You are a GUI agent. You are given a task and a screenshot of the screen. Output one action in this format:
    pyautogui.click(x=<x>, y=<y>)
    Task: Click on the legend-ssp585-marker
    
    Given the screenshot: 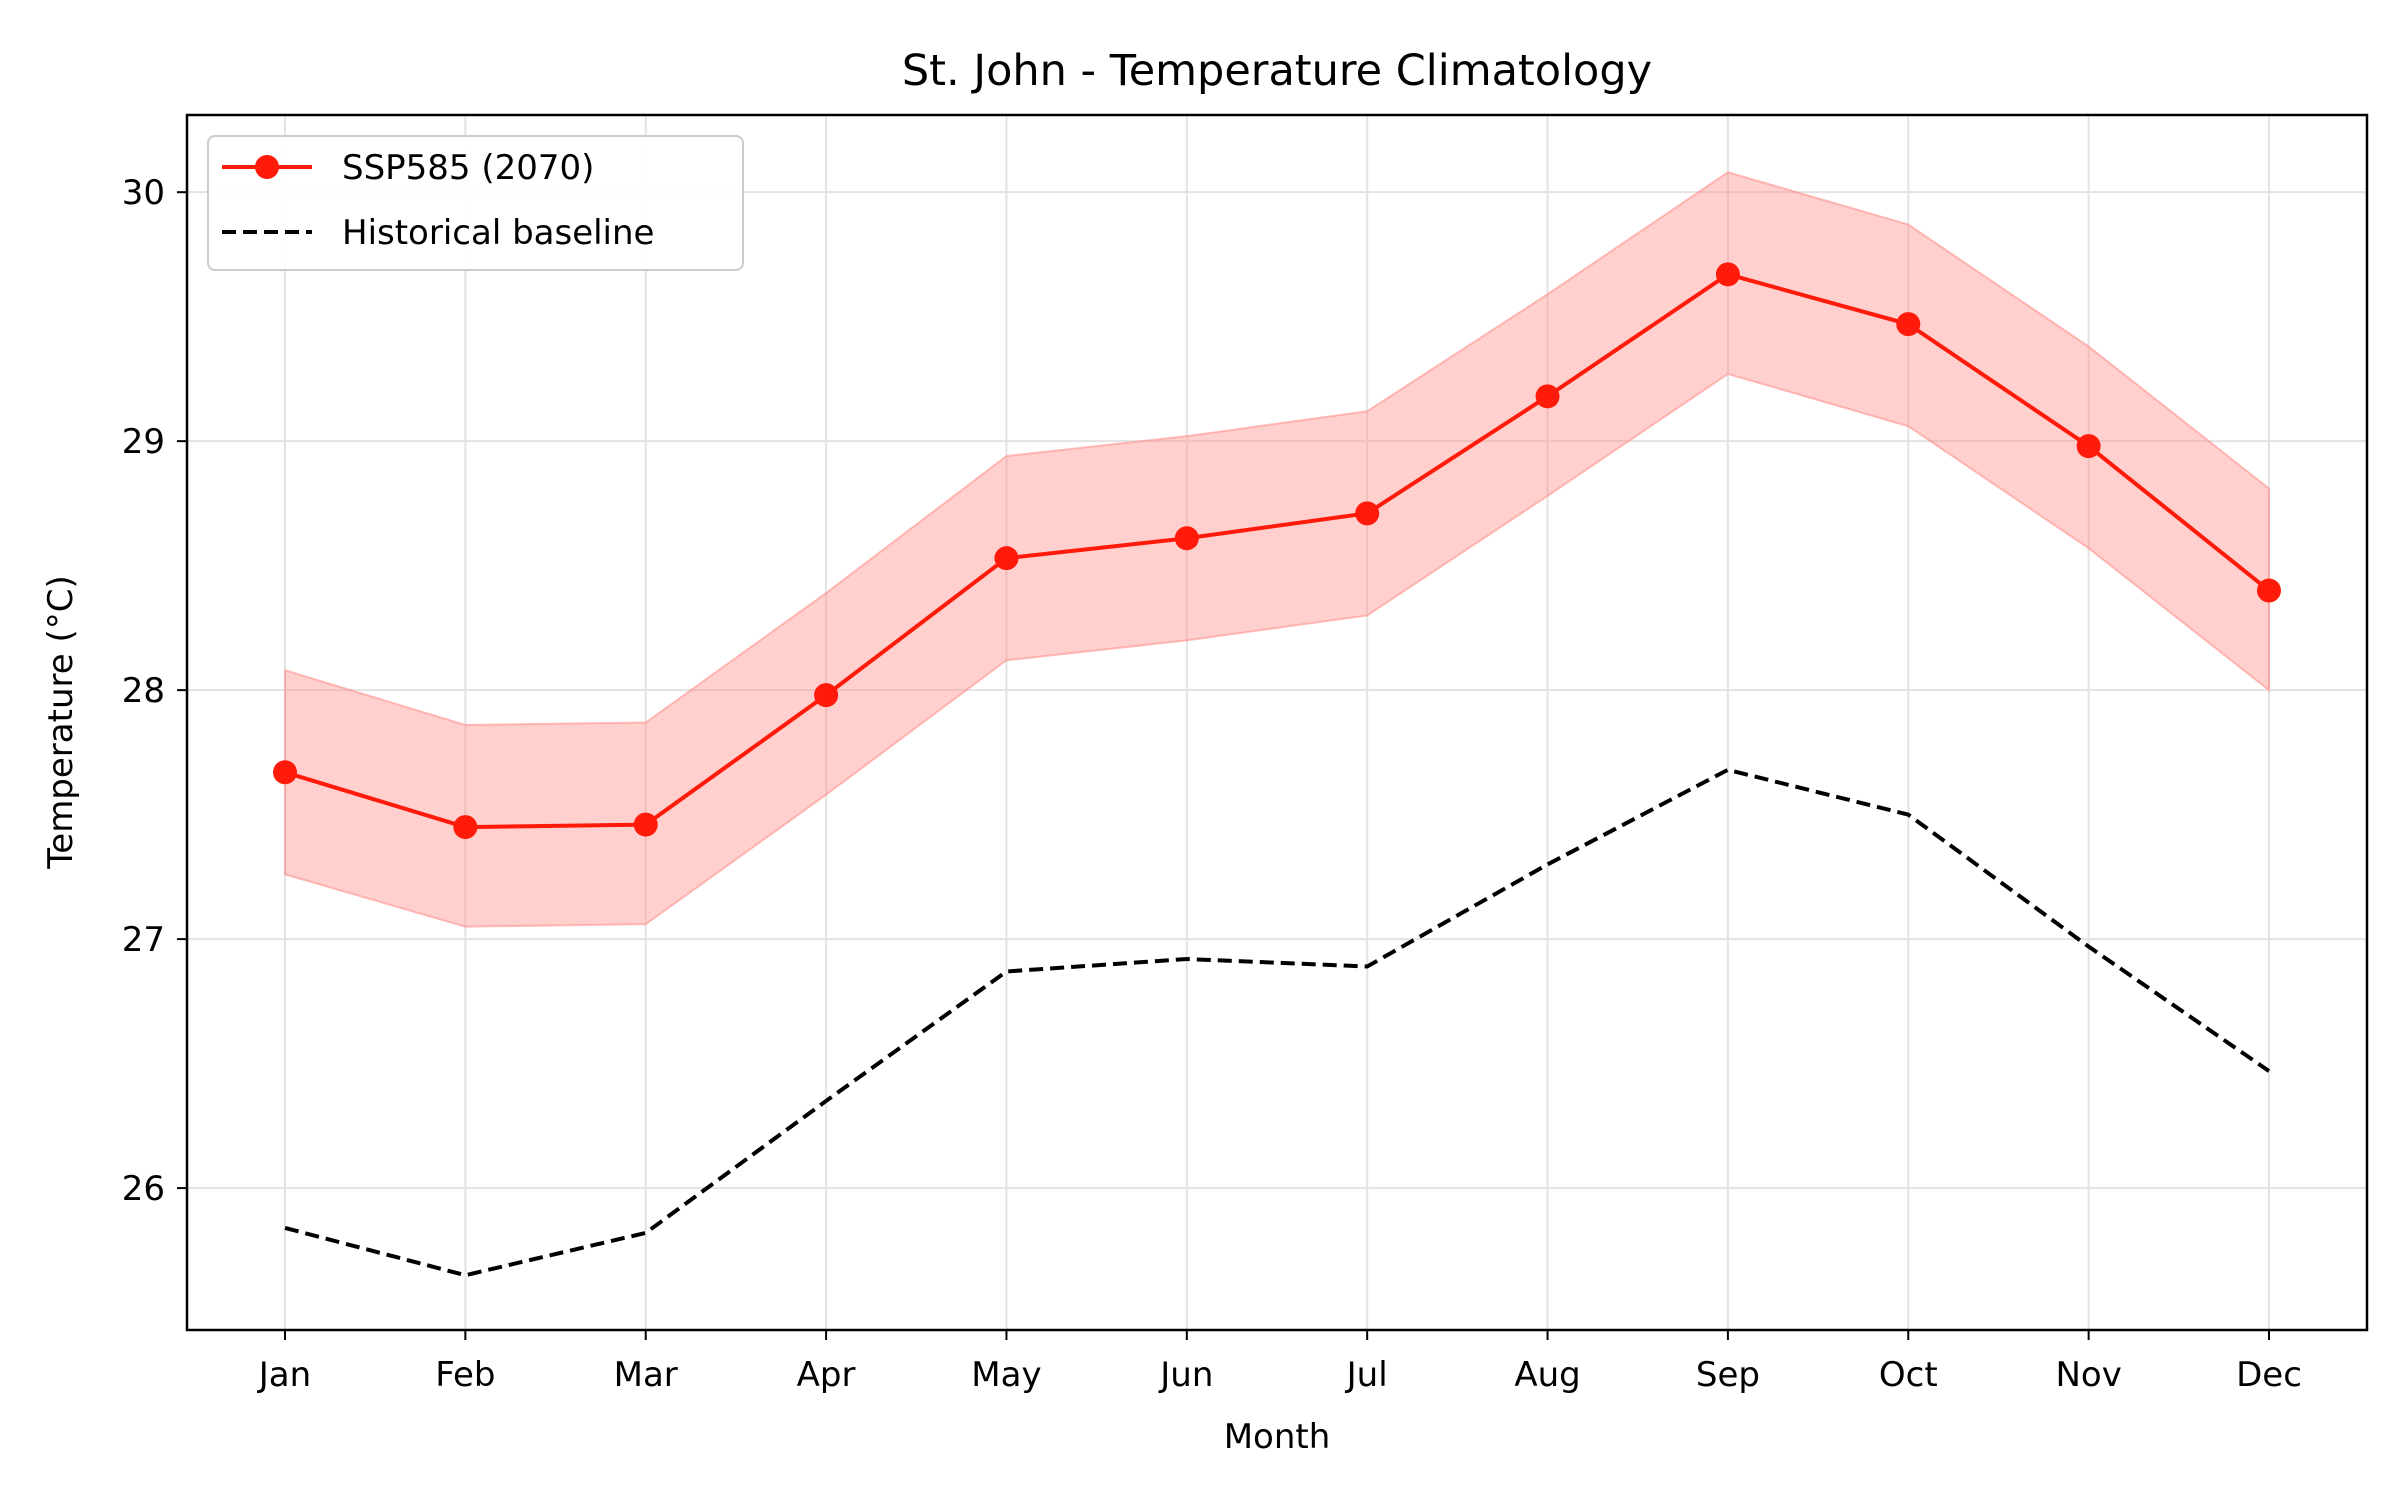 What is the action you would take?
    pyautogui.click(x=267, y=167)
    